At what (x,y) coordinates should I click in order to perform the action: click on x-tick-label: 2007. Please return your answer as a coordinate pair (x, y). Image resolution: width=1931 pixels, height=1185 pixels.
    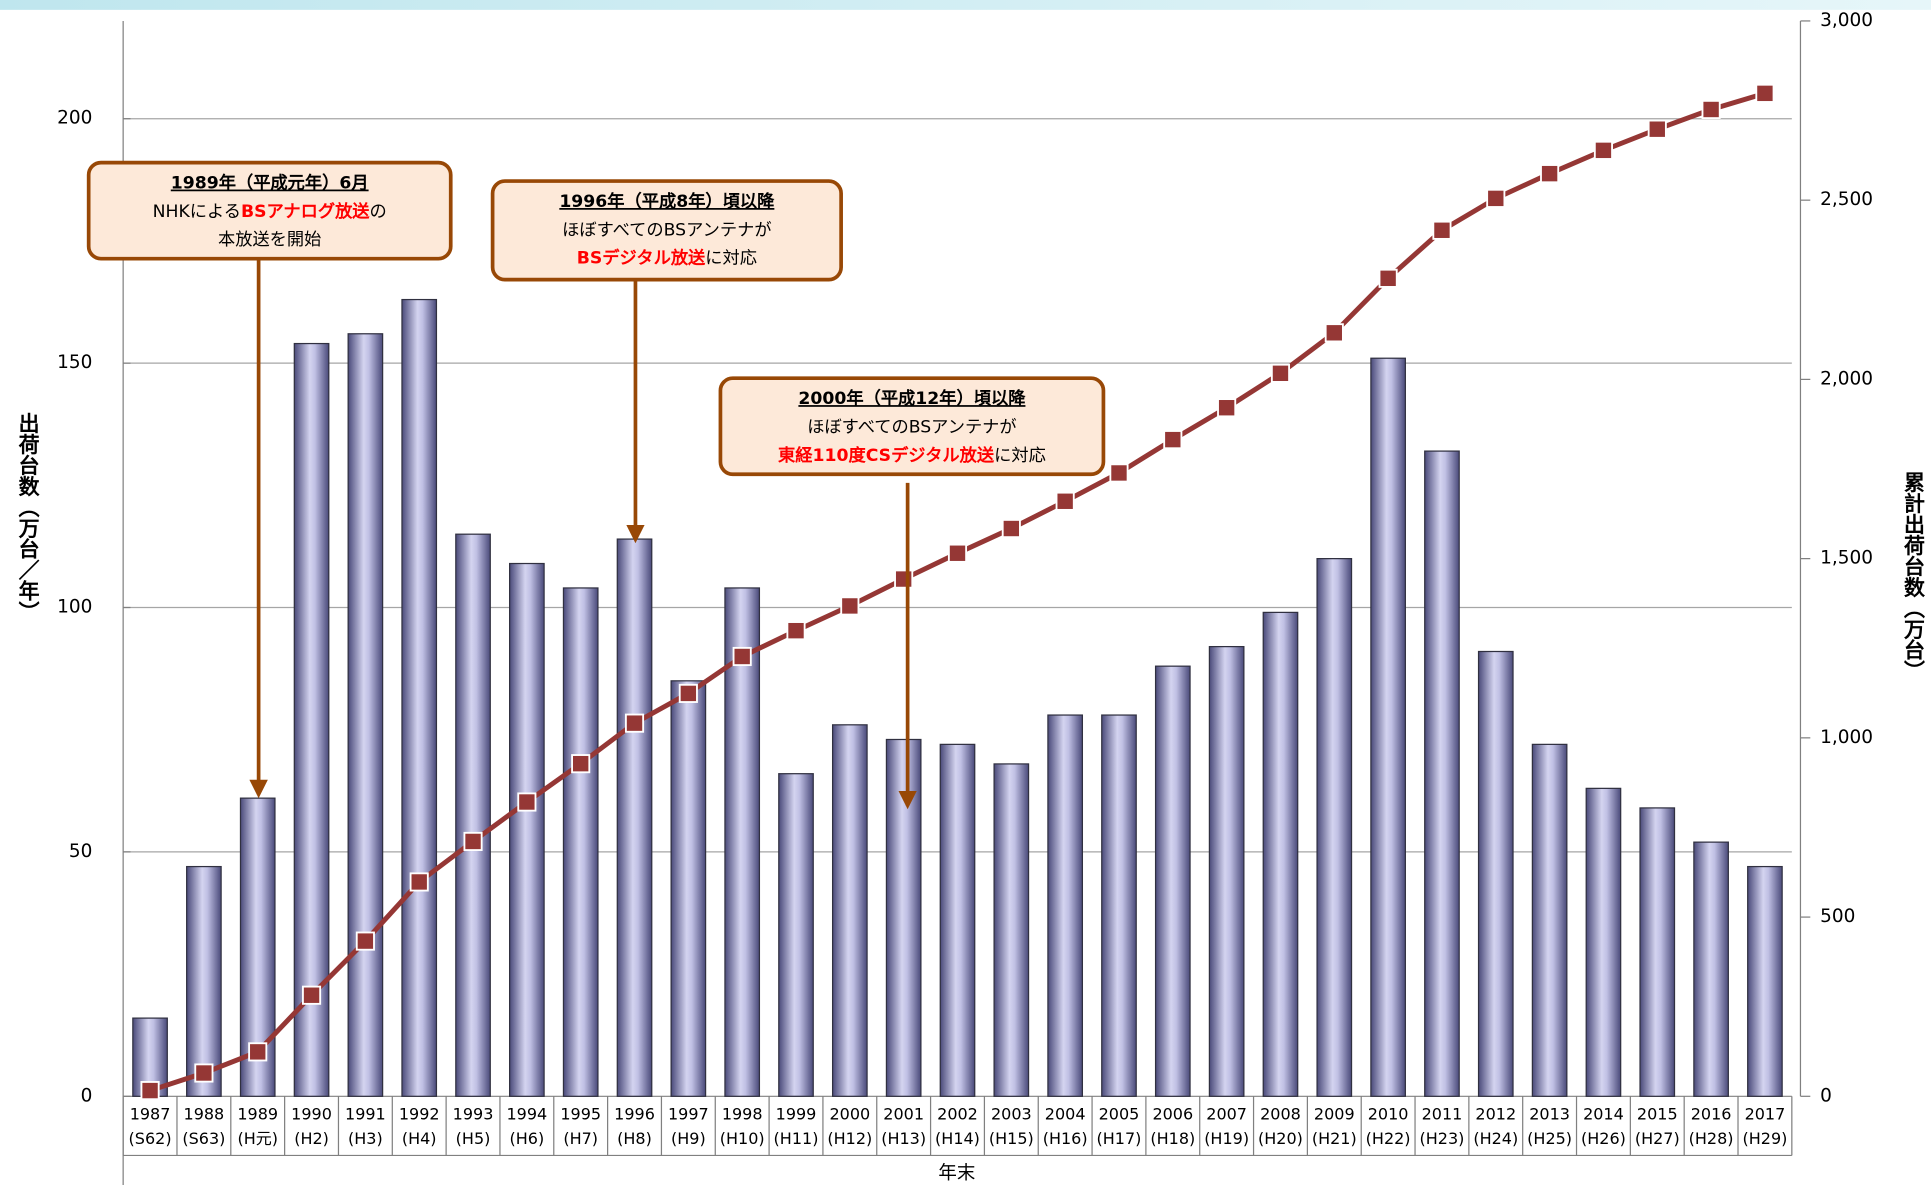
    Looking at the image, I should click on (1226, 1113).